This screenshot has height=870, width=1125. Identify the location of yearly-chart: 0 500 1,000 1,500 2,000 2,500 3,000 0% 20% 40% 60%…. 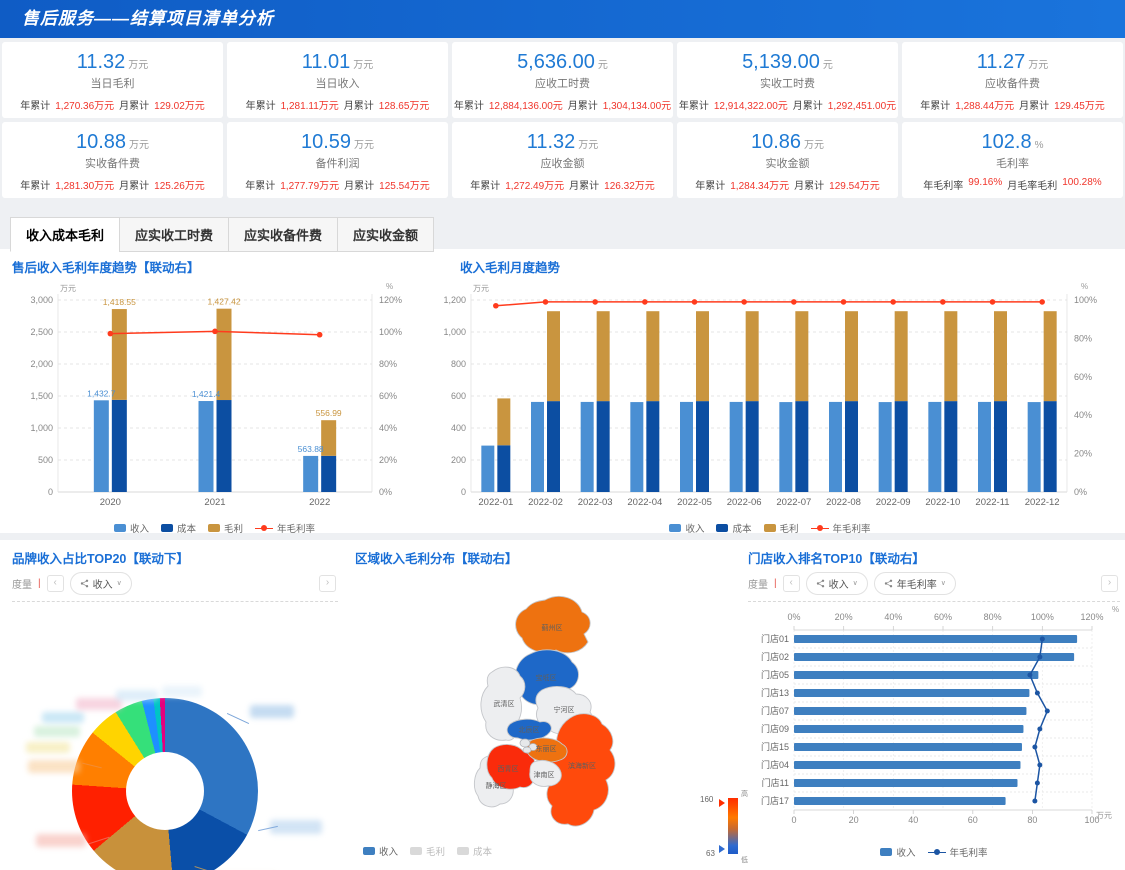
(214, 396).